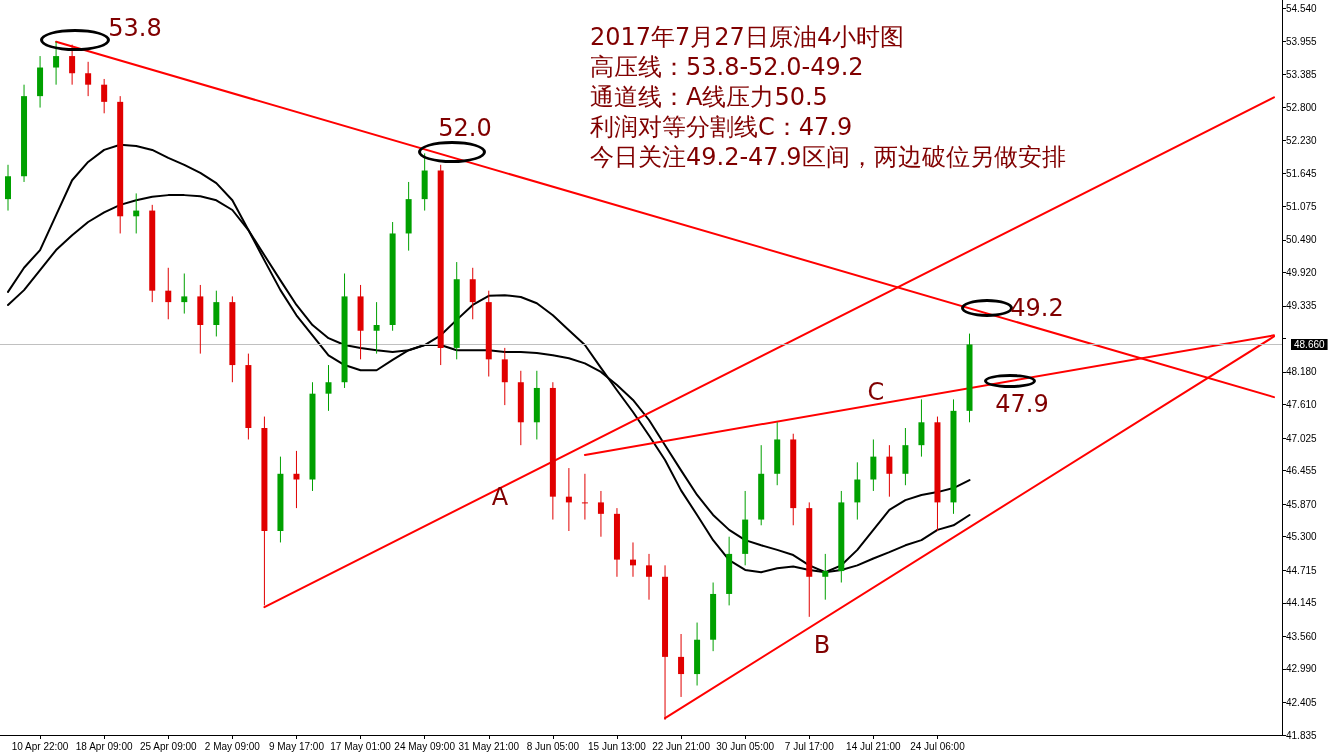 This screenshot has width=1331, height=756. Describe the element at coordinates (296, 746) in the screenshot. I see `x-tick-label: 9 May 17:00` at that location.